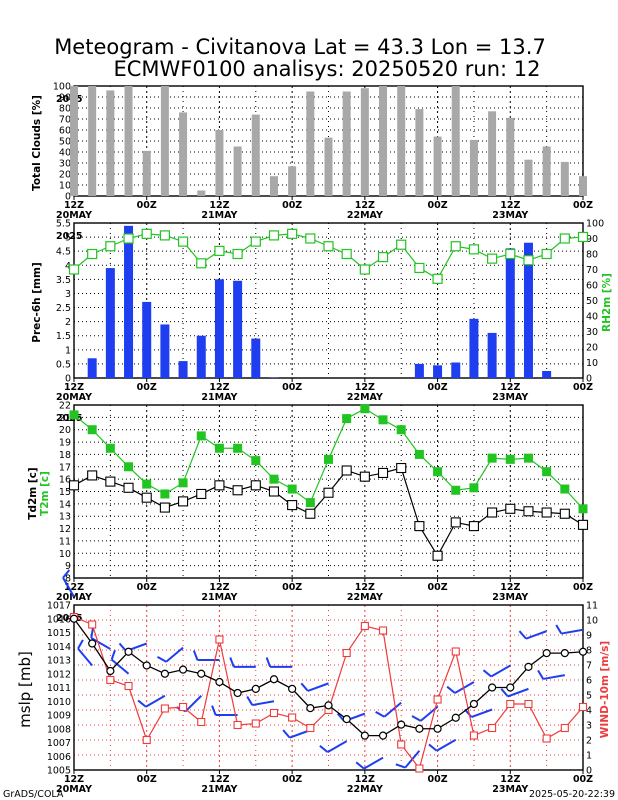 The height and width of the screenshot is (800, 618). Describe the element at coordinates (68, 566) in the screenshot. I see `y-tick-label: 9` at that location.